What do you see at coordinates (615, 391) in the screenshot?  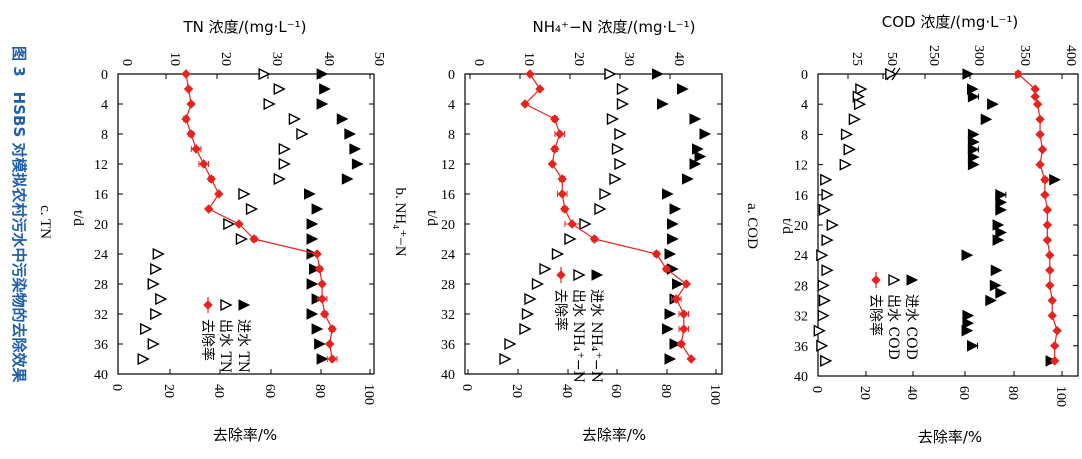 I see `removal-tick-label: 60` at bounding box center [615, 391].